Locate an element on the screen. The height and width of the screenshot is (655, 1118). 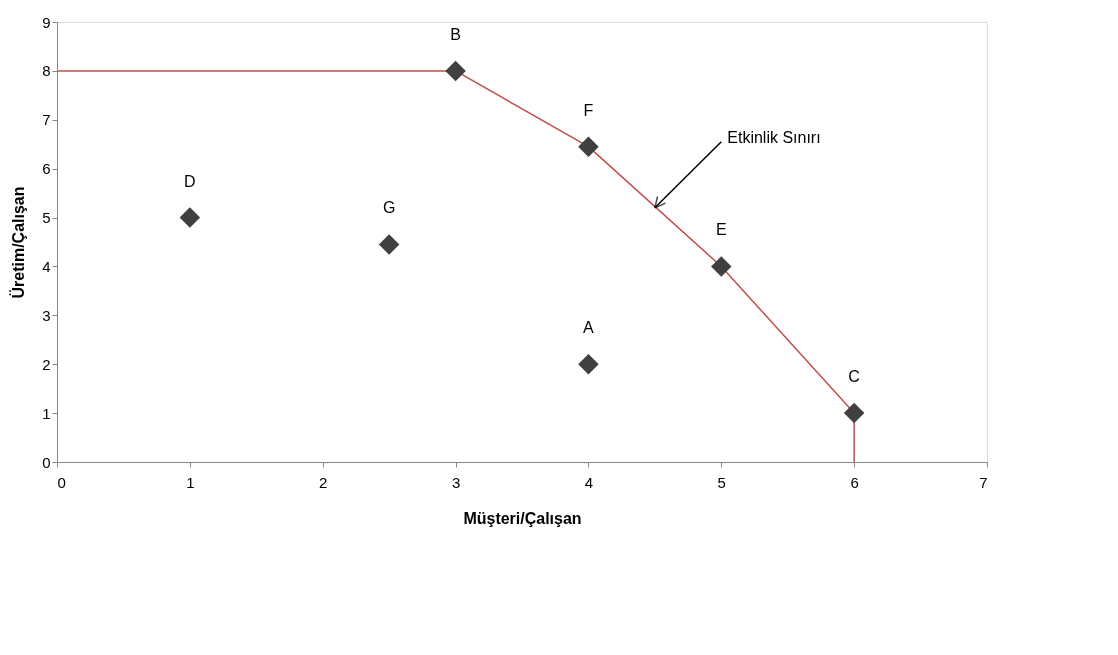
x-tick-label: 5 is located at coordinates (721, 482).